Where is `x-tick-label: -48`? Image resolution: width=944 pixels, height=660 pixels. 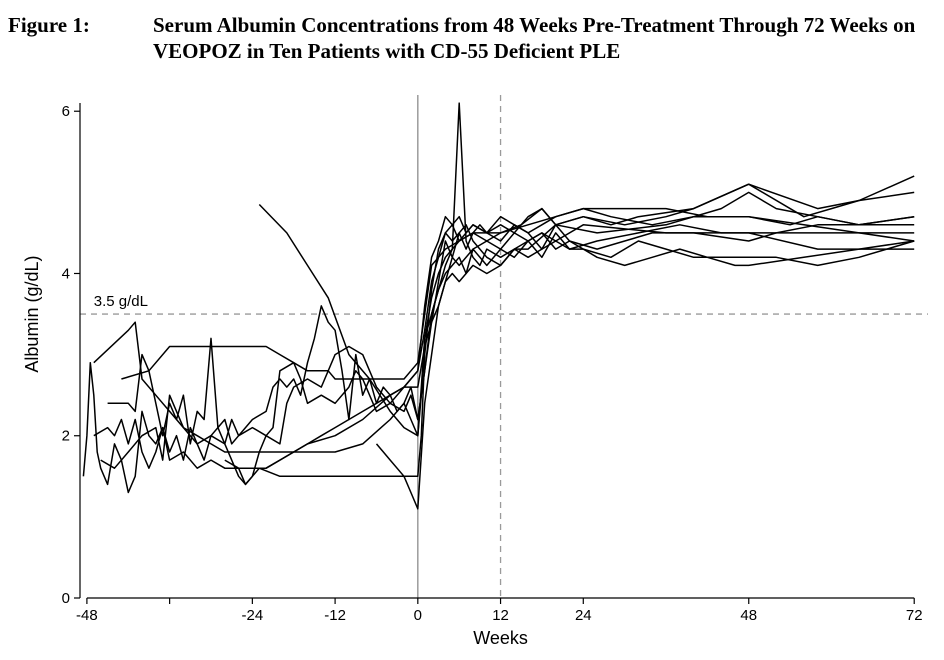 x-tick-label: -48 is located at coordinates (87, 615).